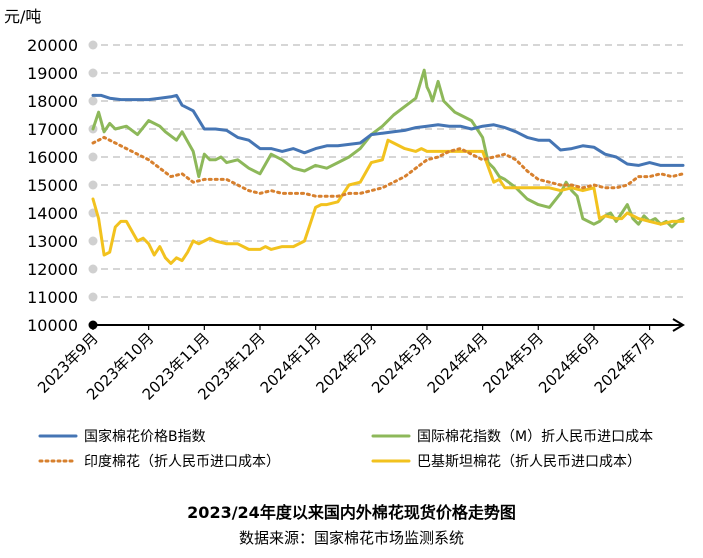  Describe the element at coordinates (678, 325) in the screenshot. I see `x-axis-arrow` at that location.